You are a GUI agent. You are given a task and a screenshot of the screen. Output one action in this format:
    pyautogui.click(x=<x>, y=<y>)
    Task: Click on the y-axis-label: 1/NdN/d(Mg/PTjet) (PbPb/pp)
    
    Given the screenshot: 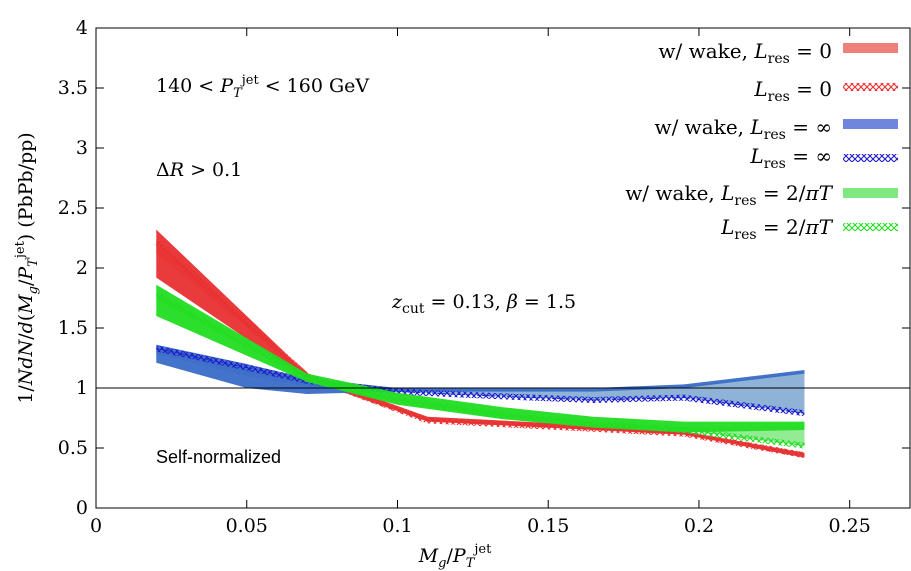 What is the action you would take?
    pyautogui.click(x=27, y=267)
    